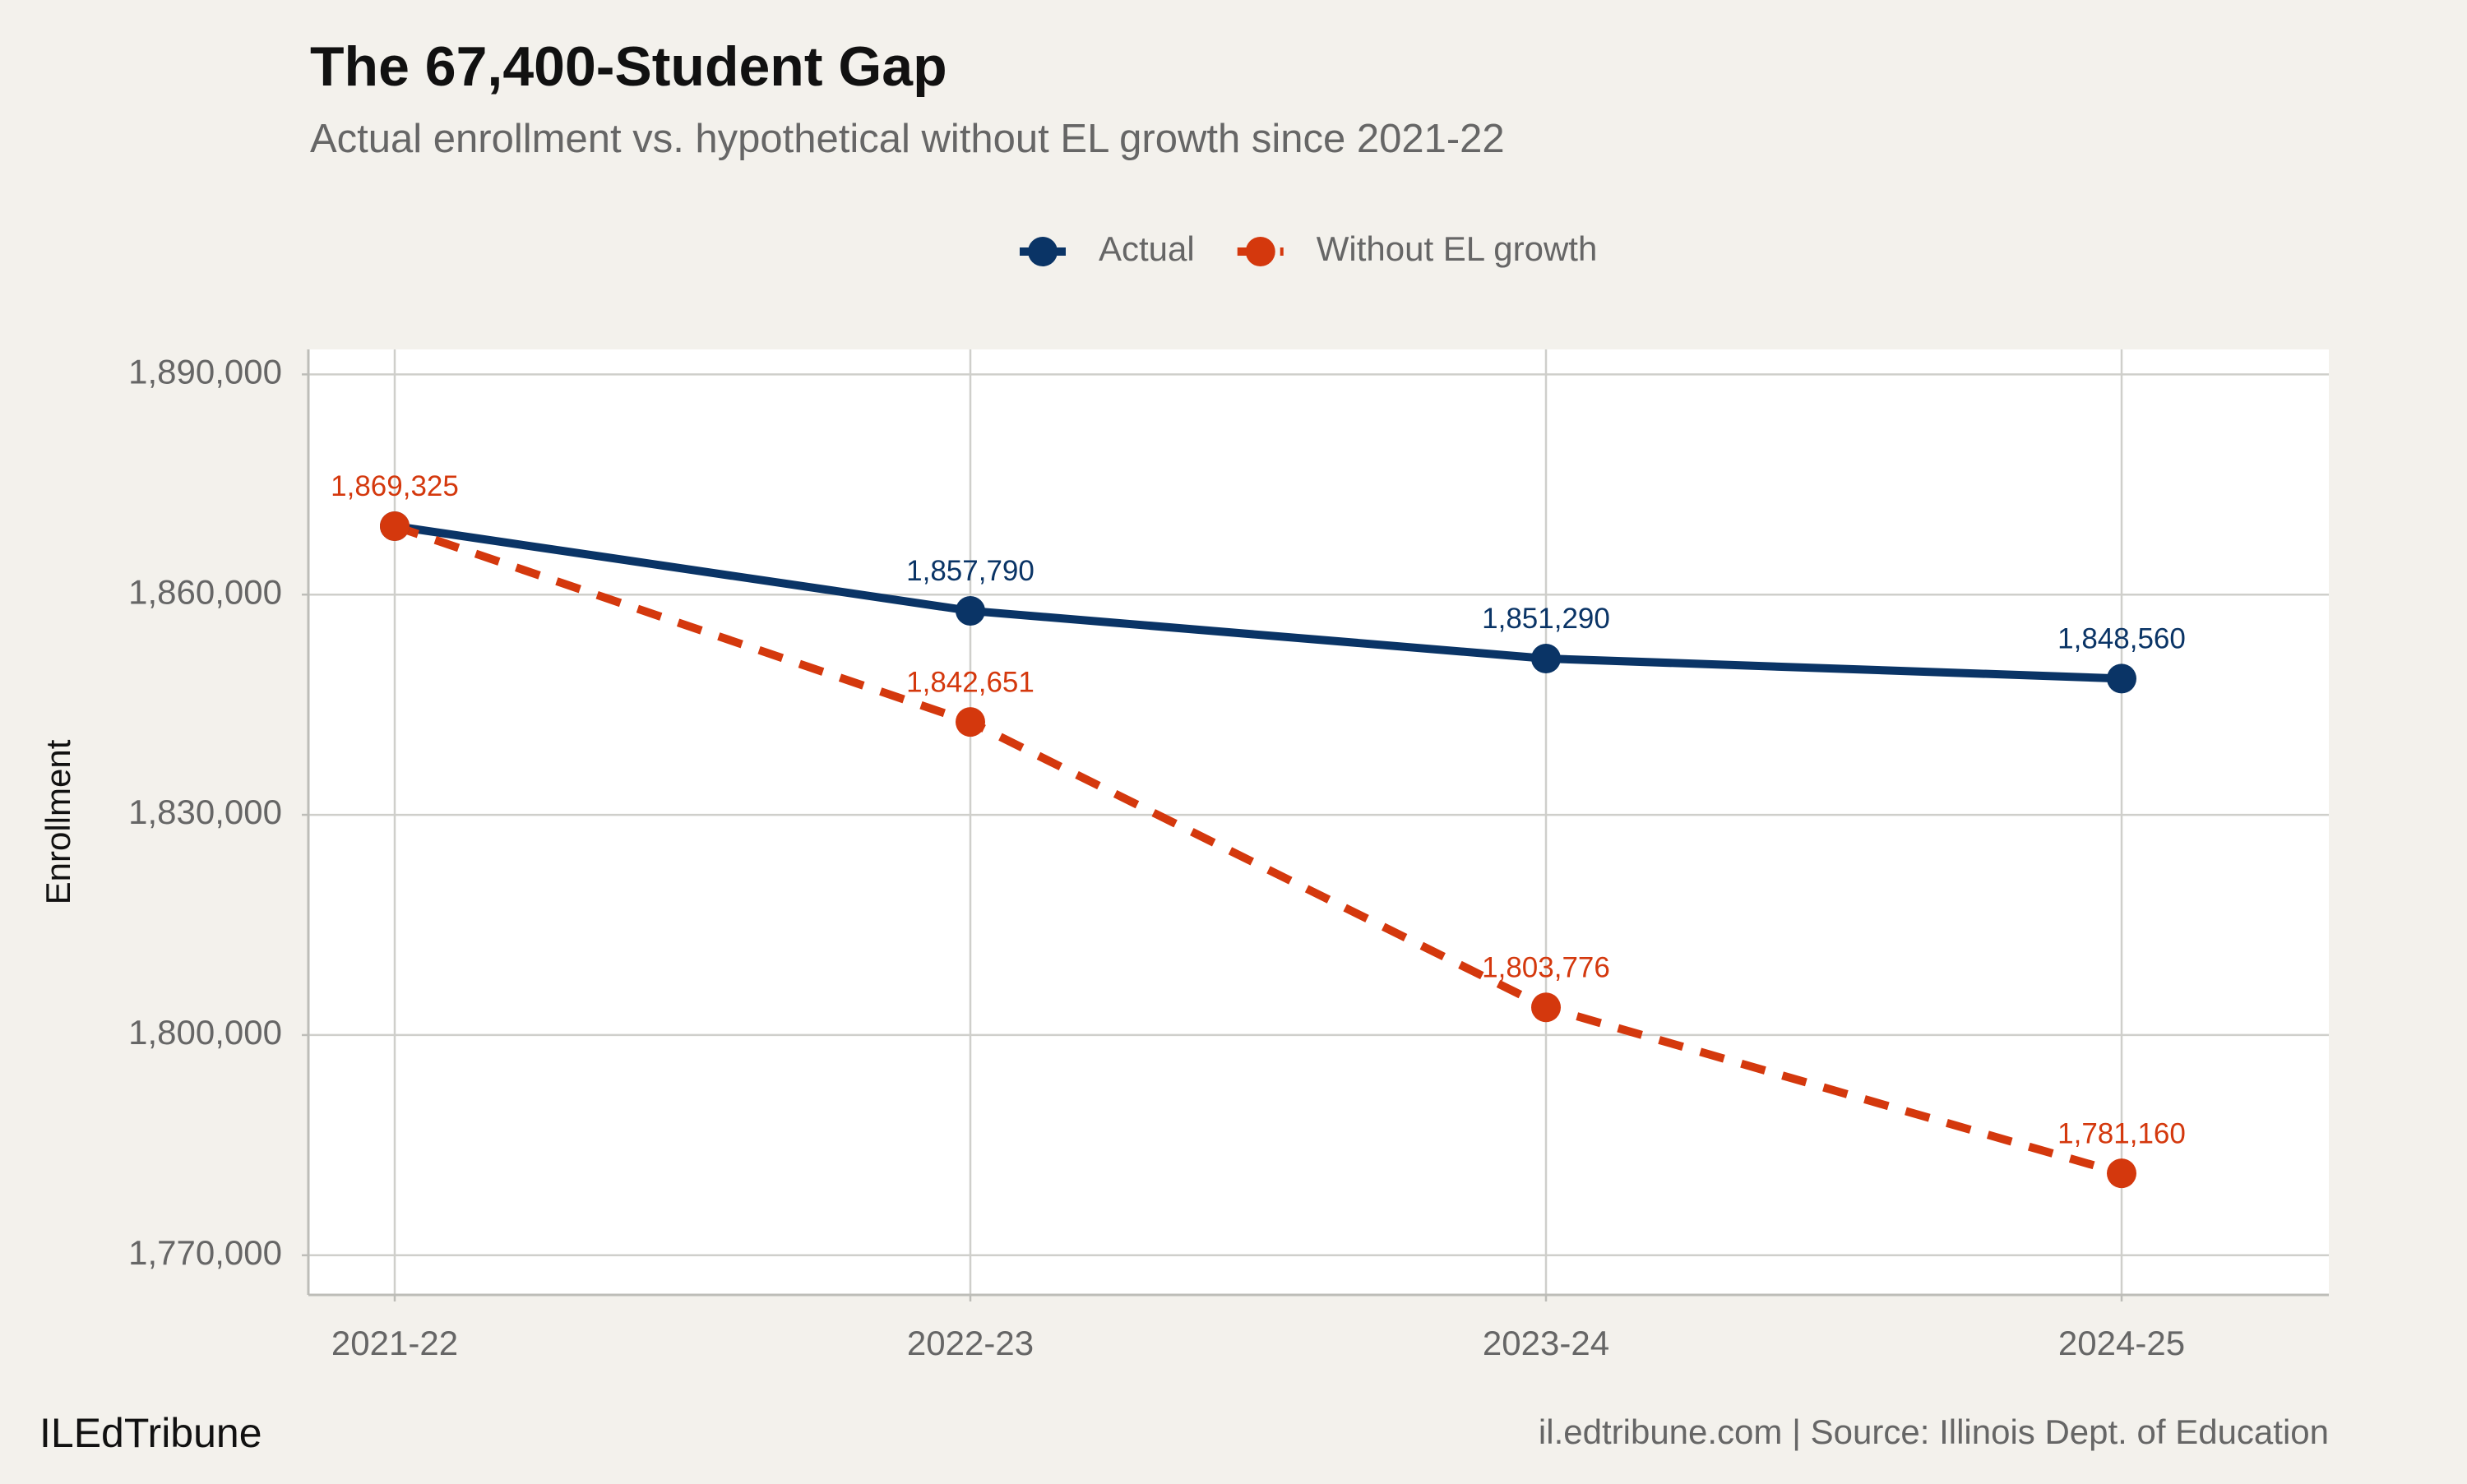 The height and width of the screenshot is (1484, 2467). What do you see at coordinates (205, 812) in the screenshot?
I see `y-tick-label: 1,830,000` at bounding box center [205, 812].